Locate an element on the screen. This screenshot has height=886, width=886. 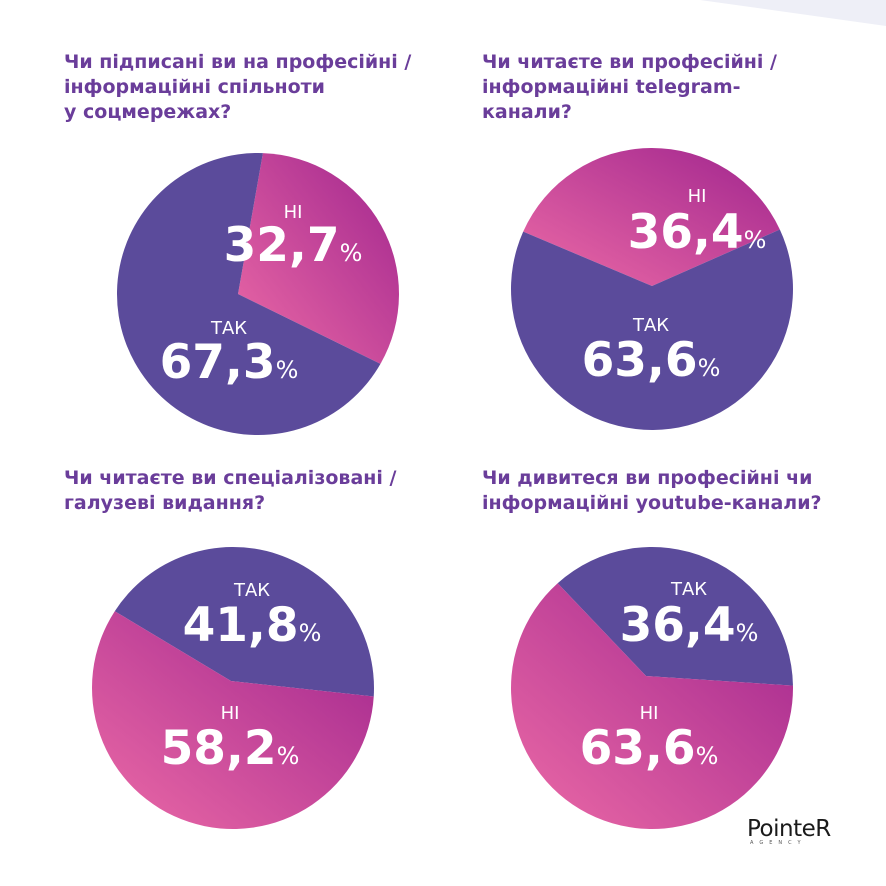
logo-wordmark: PointeR is located at coordinates (789, 829).